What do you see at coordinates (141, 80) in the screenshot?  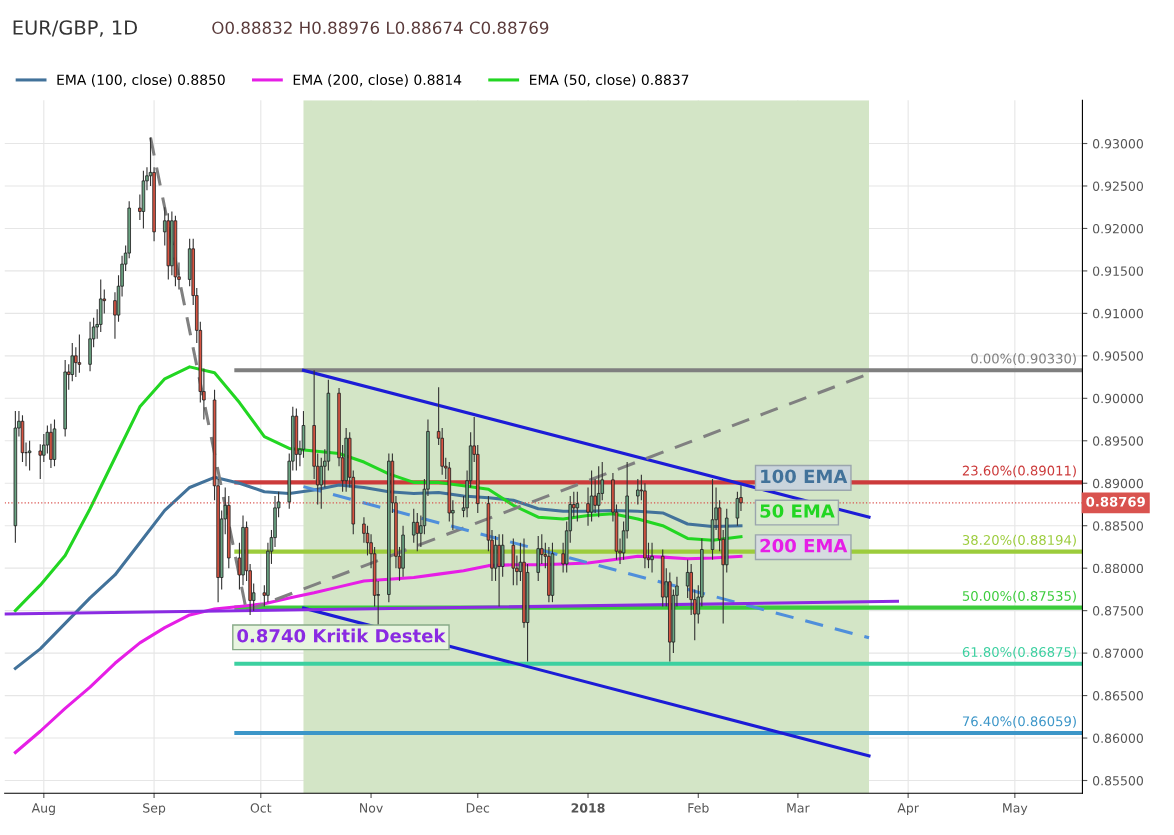 I see `legend-label: EMA (100, close) 0.8850` at bounding box center [141, 80].